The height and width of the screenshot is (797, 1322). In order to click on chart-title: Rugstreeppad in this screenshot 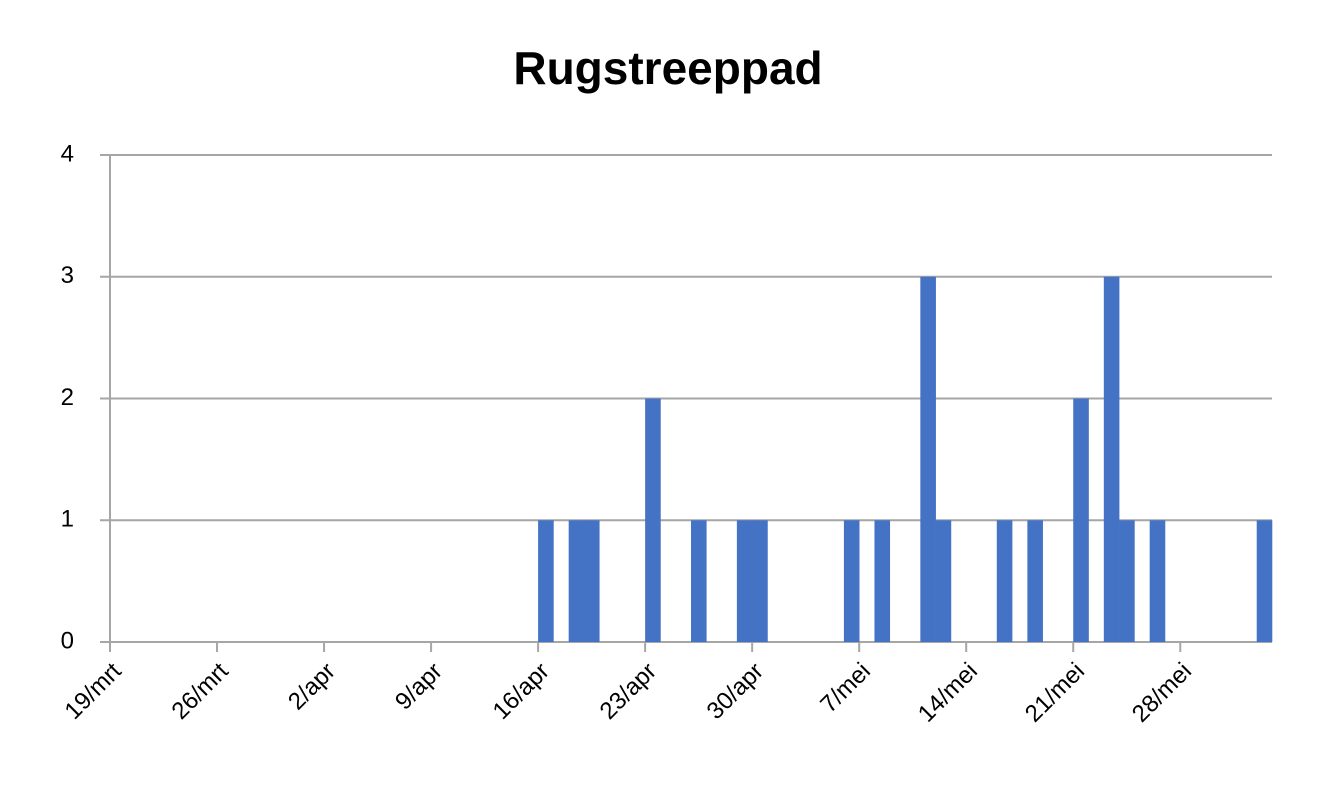, I will do `click(667, 68)`.